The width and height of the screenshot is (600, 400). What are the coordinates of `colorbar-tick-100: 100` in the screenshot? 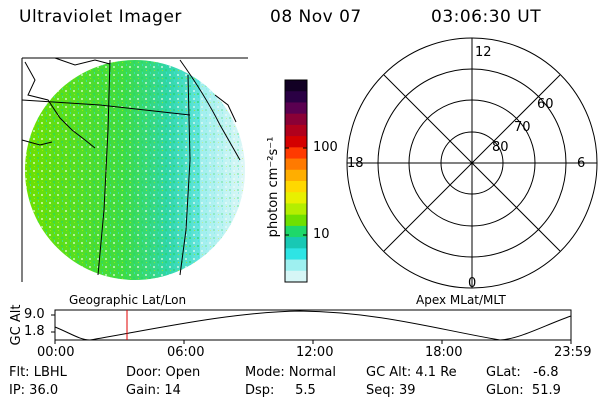 It's located at (325, 147).